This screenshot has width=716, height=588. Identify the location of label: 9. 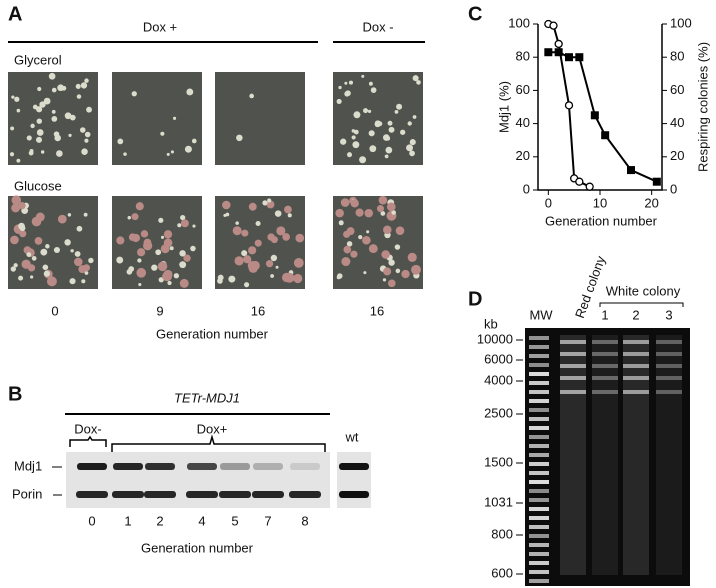
(159, 310).